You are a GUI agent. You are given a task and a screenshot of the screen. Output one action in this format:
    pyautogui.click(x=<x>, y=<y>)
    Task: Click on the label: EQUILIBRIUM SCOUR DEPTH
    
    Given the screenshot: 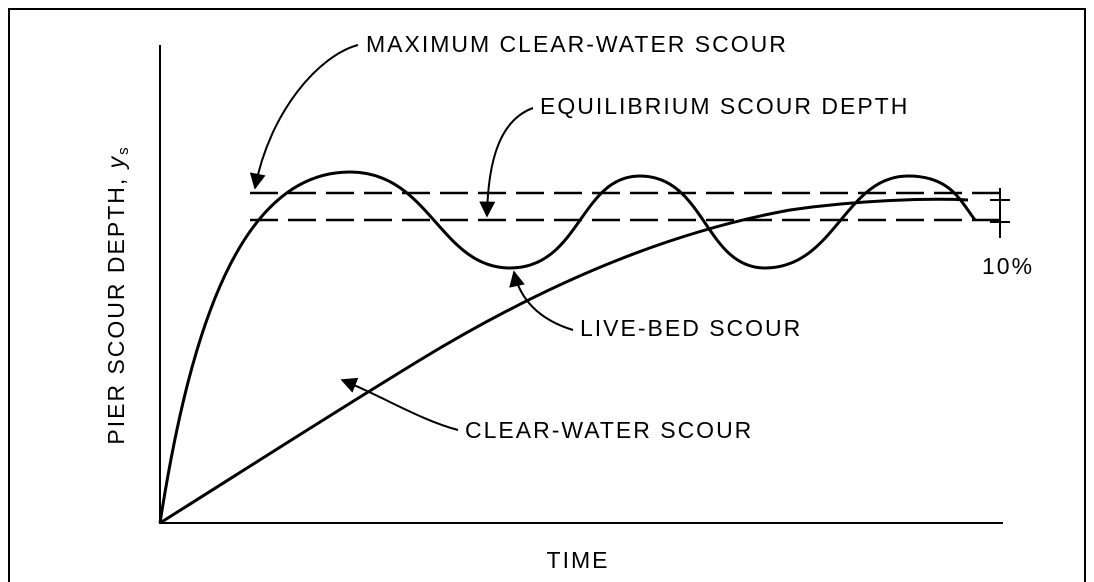 What is the action you would take?
    pyautogui.click(x=724, y=106)
    